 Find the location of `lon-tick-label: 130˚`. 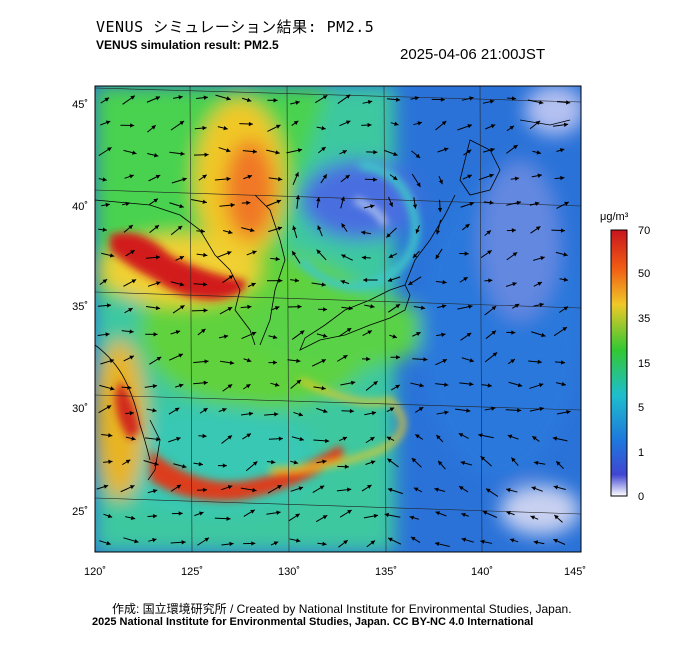

lon-tick-label: 130˚ is located at coordinates (289, 572).